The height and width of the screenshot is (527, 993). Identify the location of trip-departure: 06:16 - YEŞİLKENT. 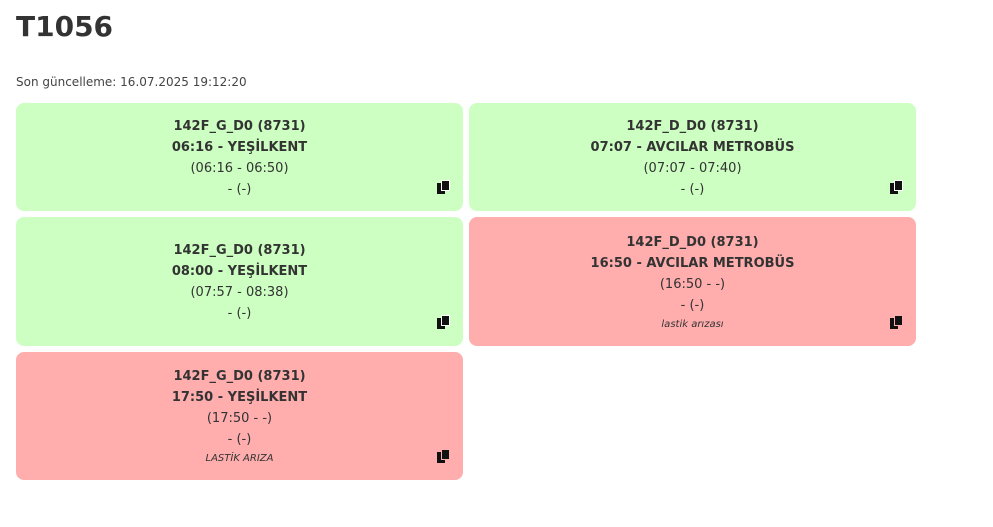
(239, 147).